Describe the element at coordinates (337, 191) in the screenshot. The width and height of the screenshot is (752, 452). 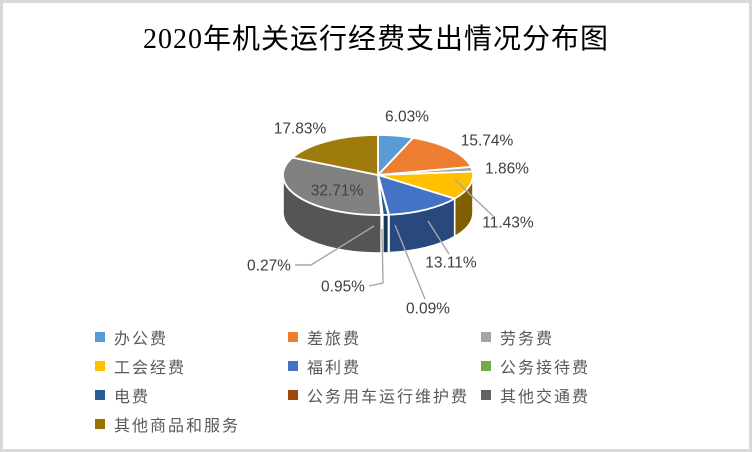
I see `data-label-8: 32.71%` at that location.